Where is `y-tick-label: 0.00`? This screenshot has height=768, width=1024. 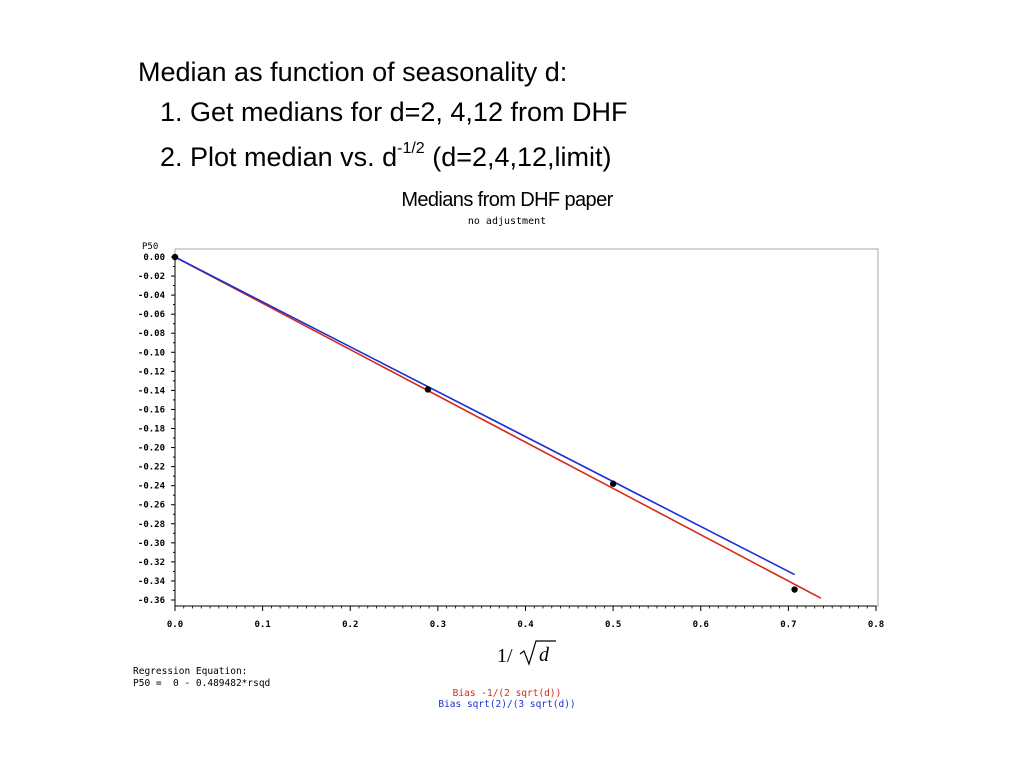
y-tick-label: 0.00 is located at coordinates (154, 258).